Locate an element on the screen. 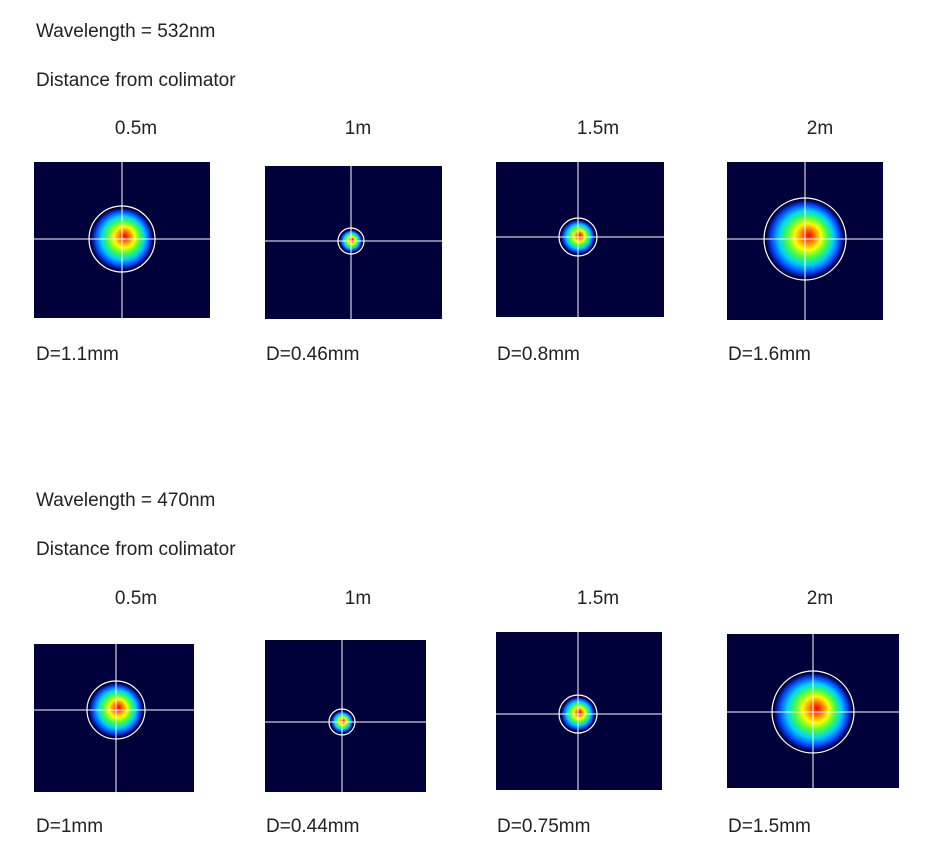 This screenshot has height=844, width=928. beam-profile-532-2-image is located at coordinates (580, 239).